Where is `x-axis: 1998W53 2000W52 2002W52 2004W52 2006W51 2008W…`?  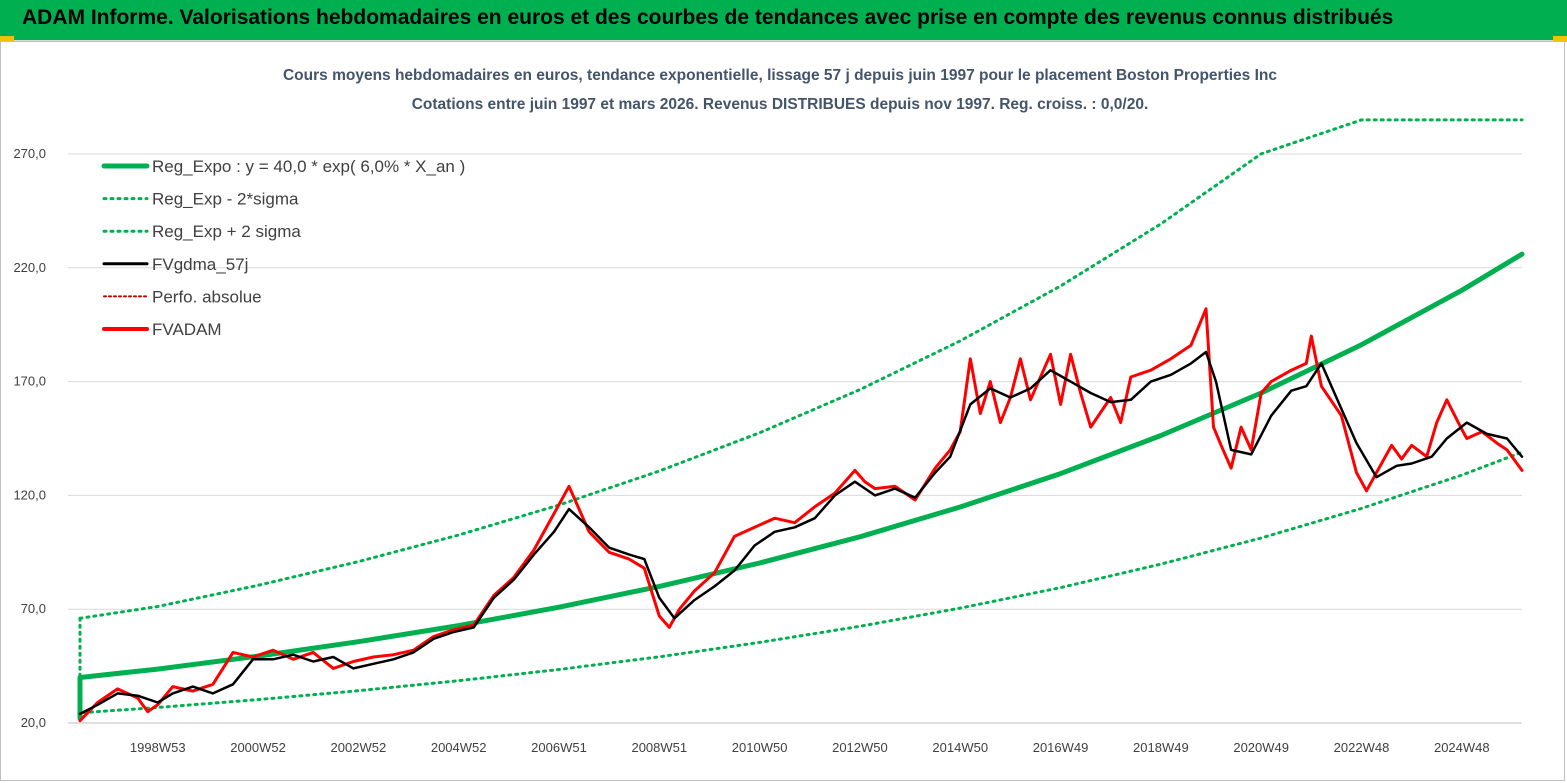 x-axis: 1998W53 2000W52 2002W52 2004W52 2006W51 2008W… is located at coordinates (810, 747).